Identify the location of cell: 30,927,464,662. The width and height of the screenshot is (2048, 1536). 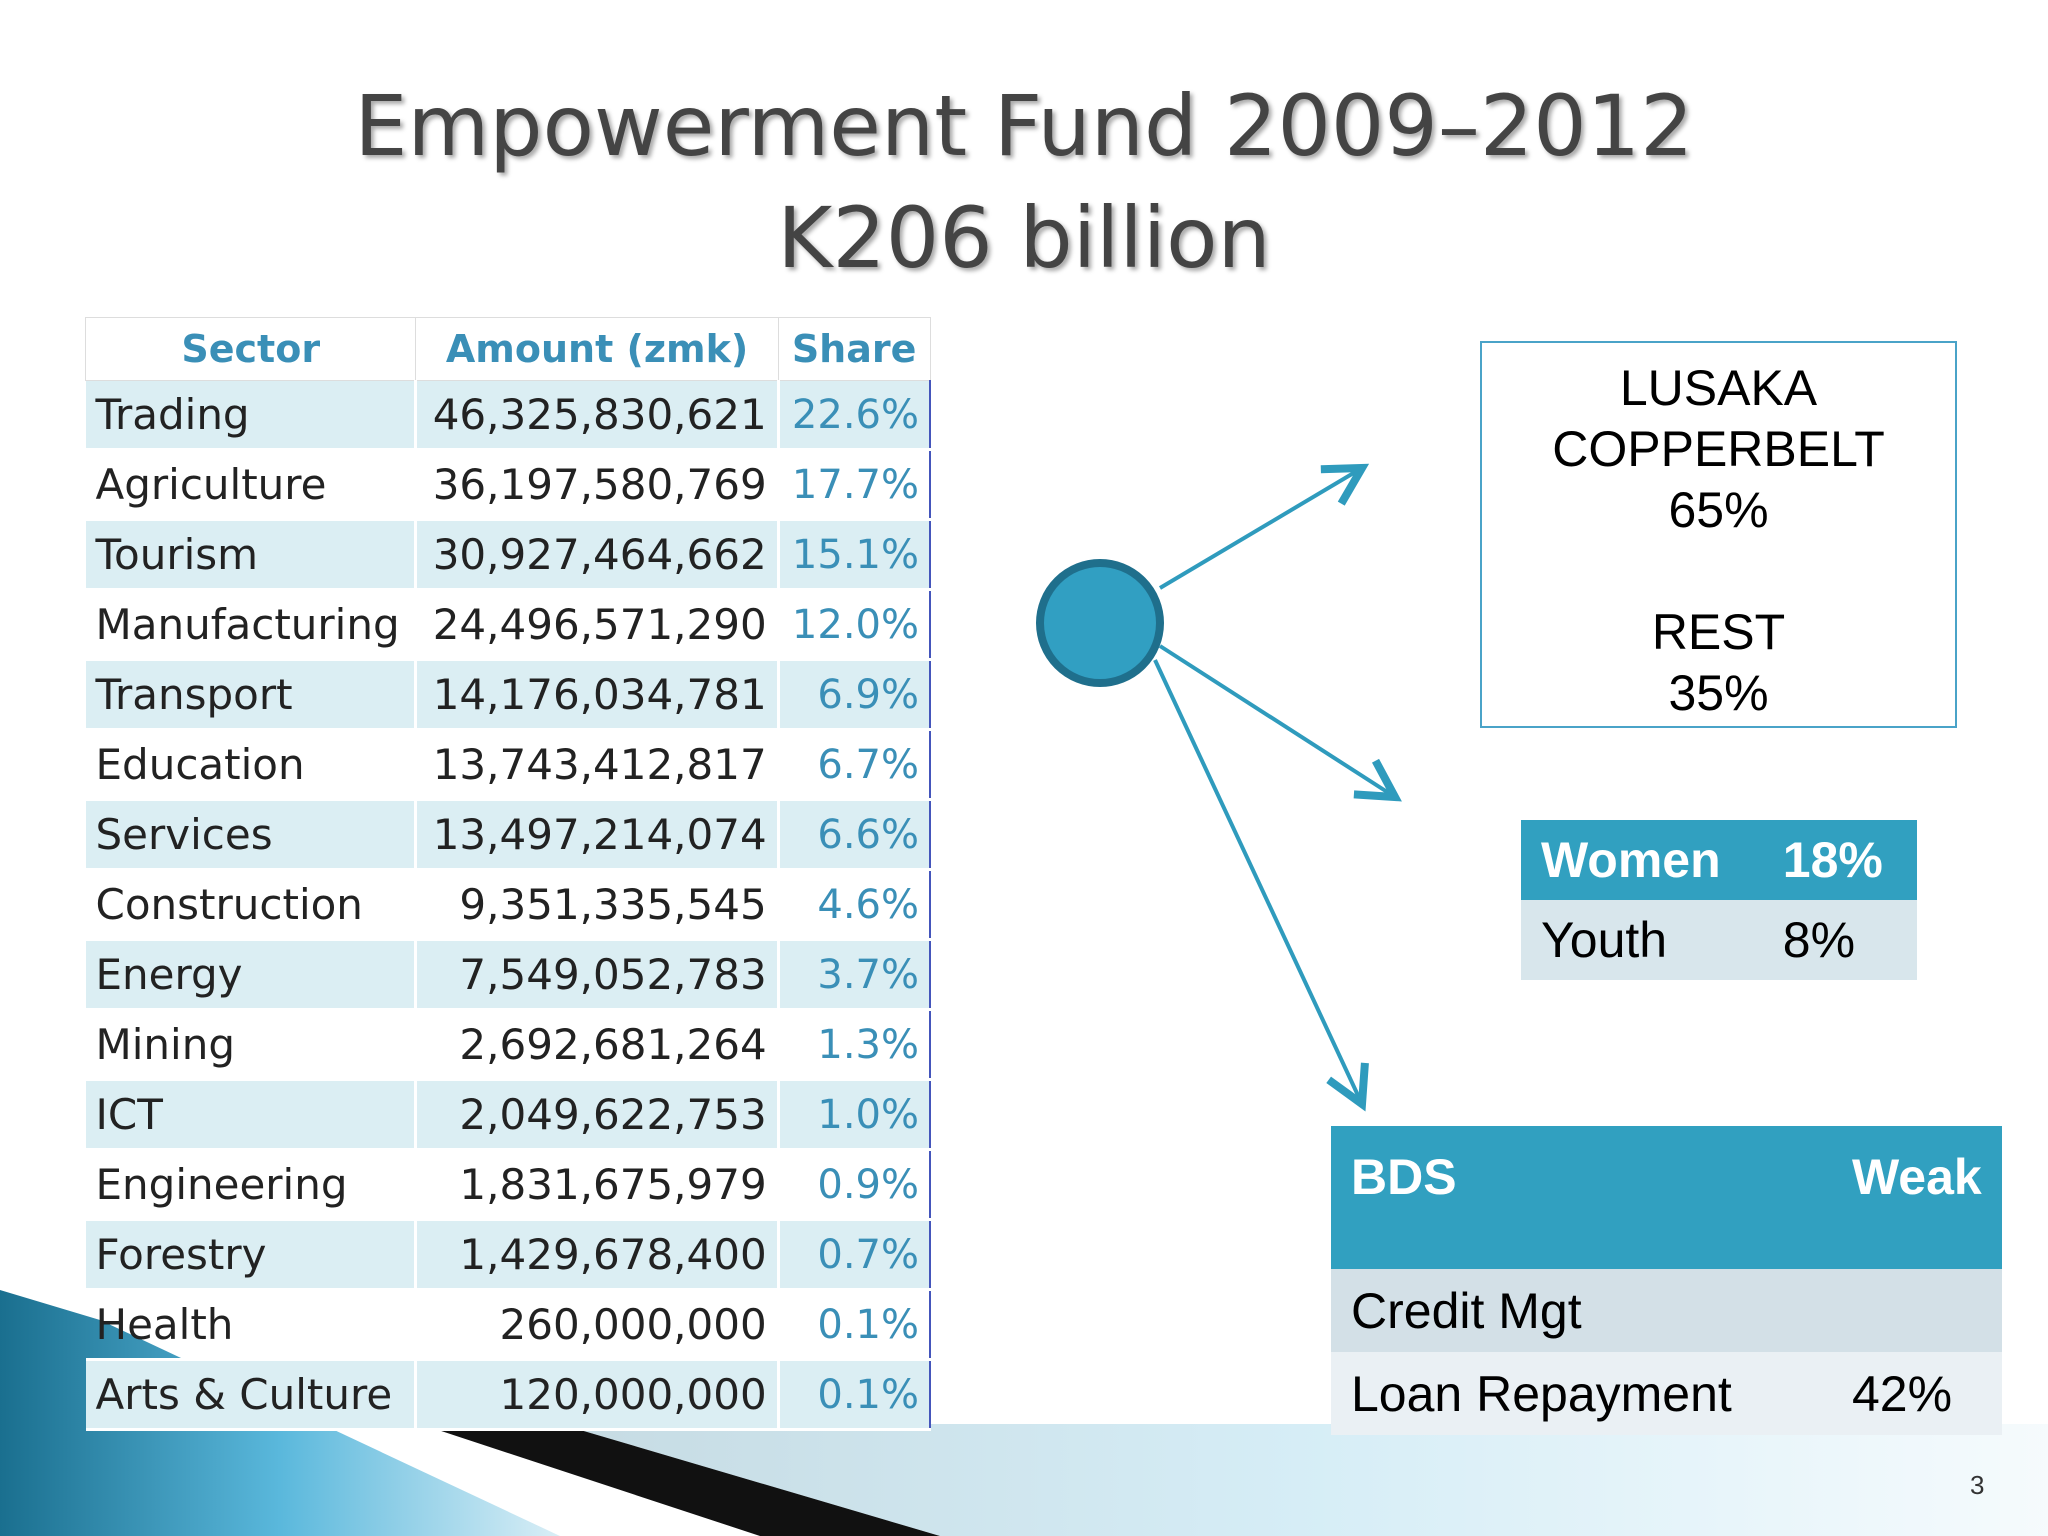
(597, 555).